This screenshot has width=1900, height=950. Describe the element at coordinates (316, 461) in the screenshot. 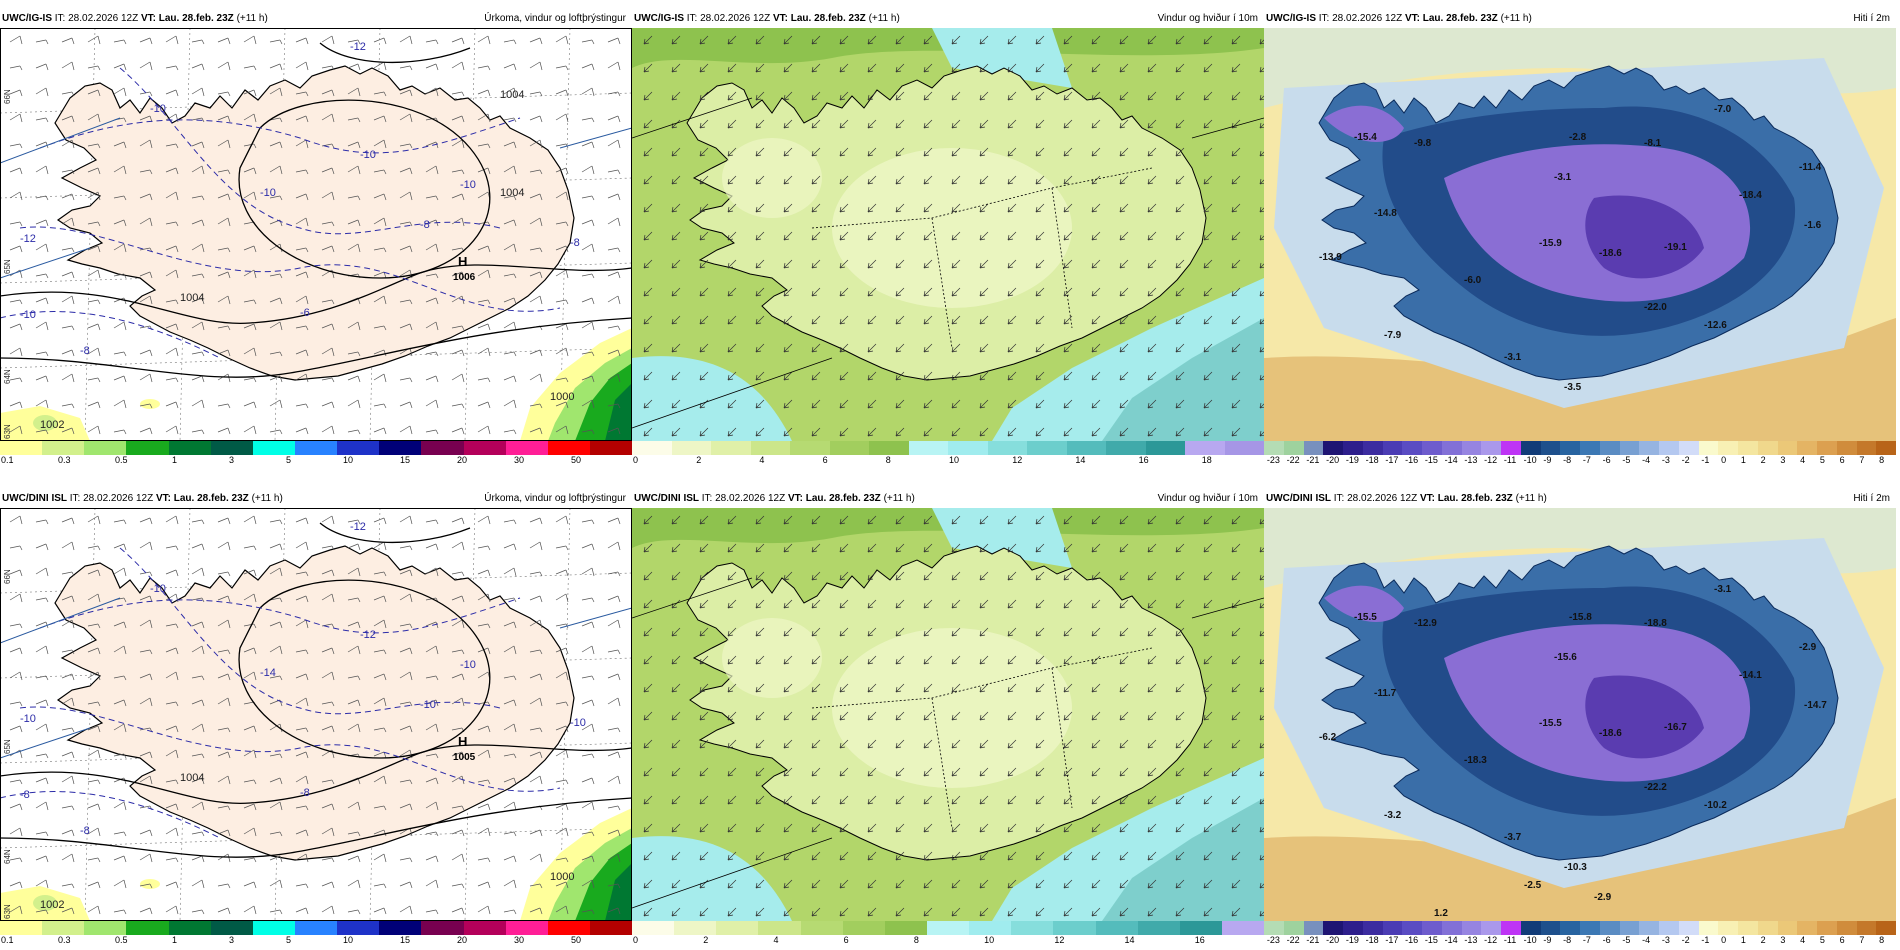

I see `precip-scale-ticks: 0.1 0.3 0.5 1 3 5 10 15 20 30 50` at that location.